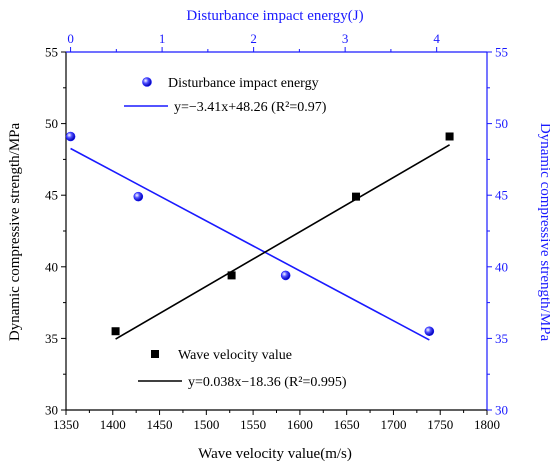 This screenshot has width=550, height=465. Describe the element at coordinates (487, 424) in the screenshot. I see `bottom-tick-label: 1800` at that location.